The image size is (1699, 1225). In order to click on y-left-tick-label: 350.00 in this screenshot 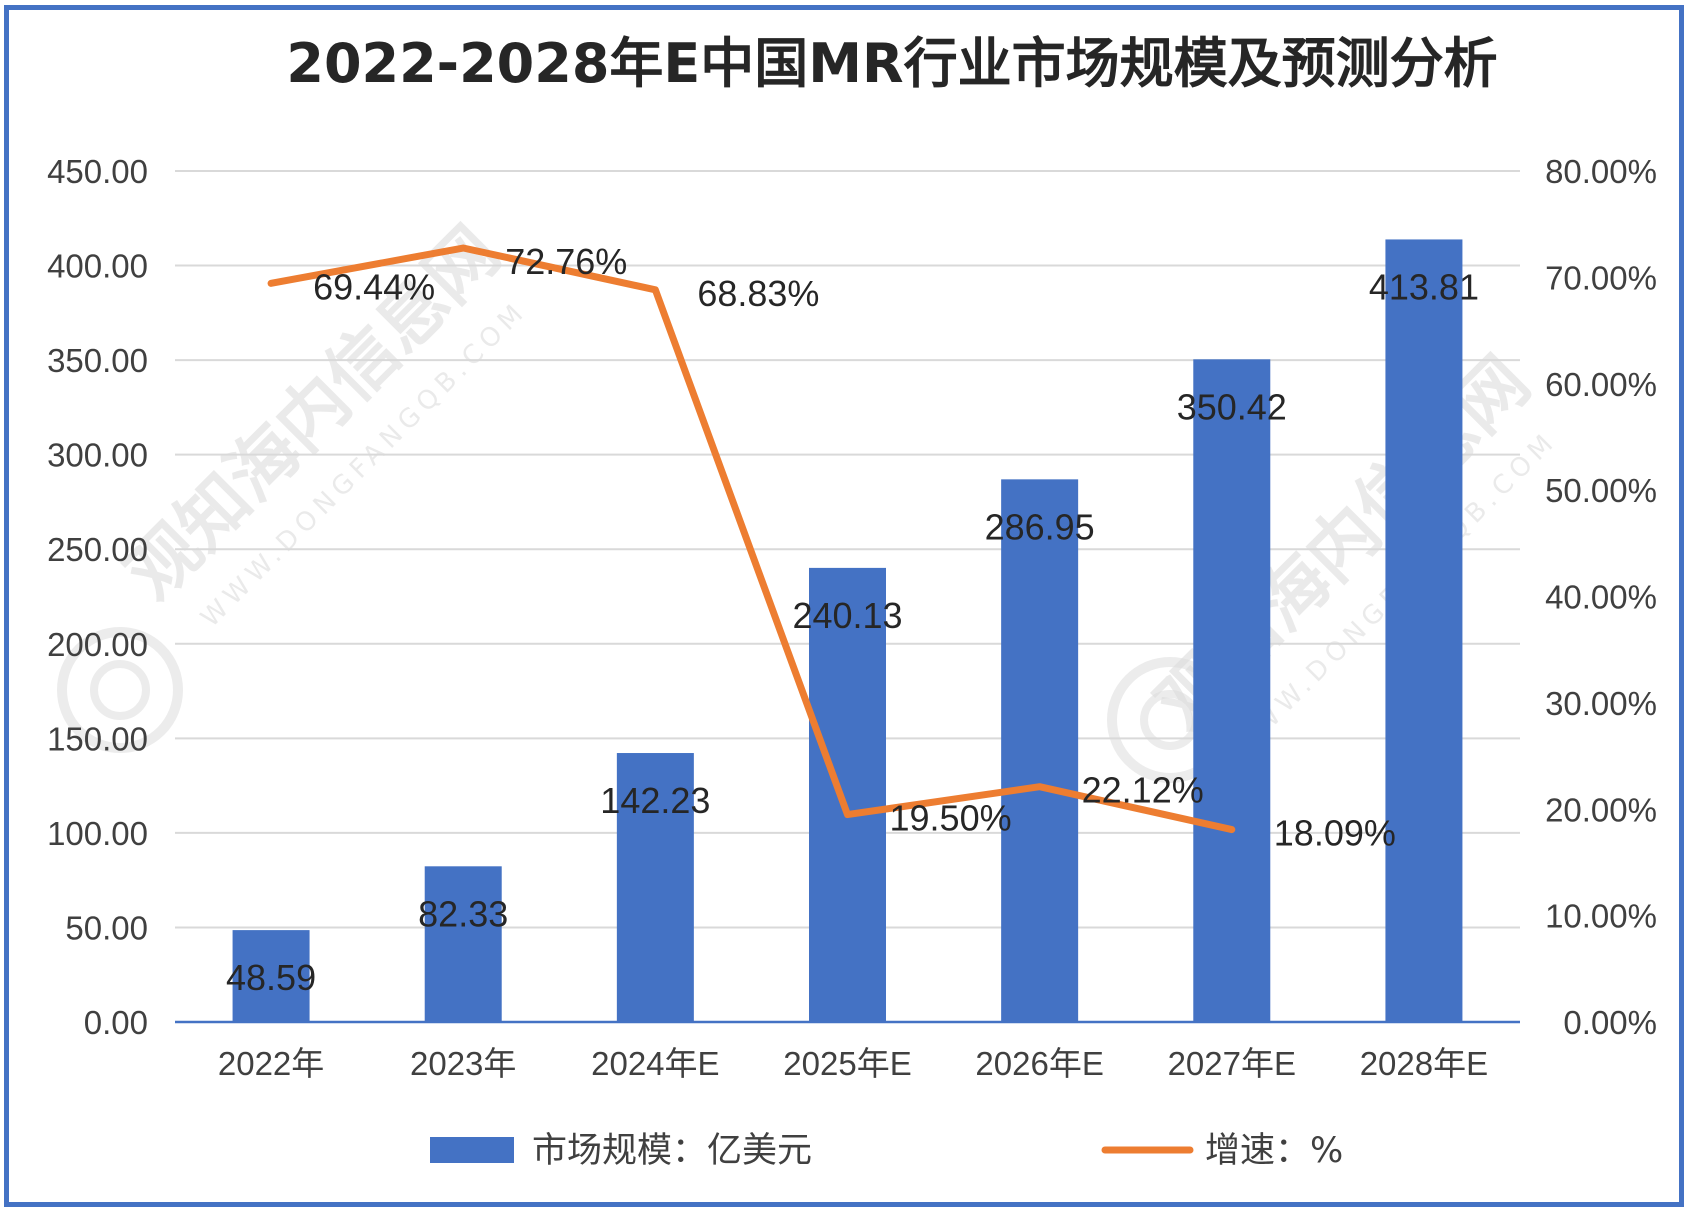, I will do `click(97, 360)`.